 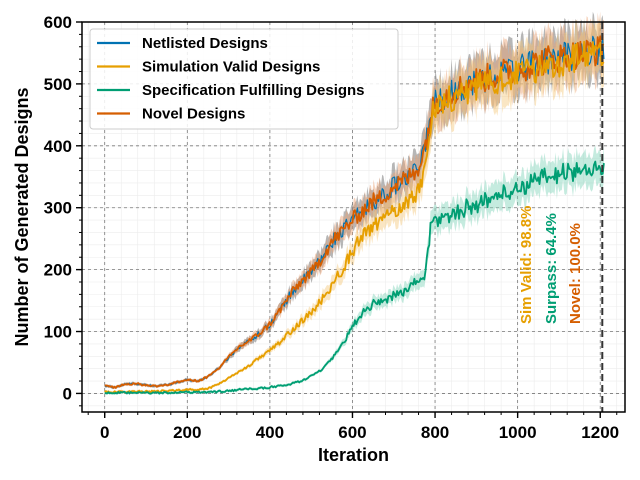 What do you see at coordinates (600, 432) in the screenshot?
I see `x-tick-label: 1200` at bounding box center [600, 432].